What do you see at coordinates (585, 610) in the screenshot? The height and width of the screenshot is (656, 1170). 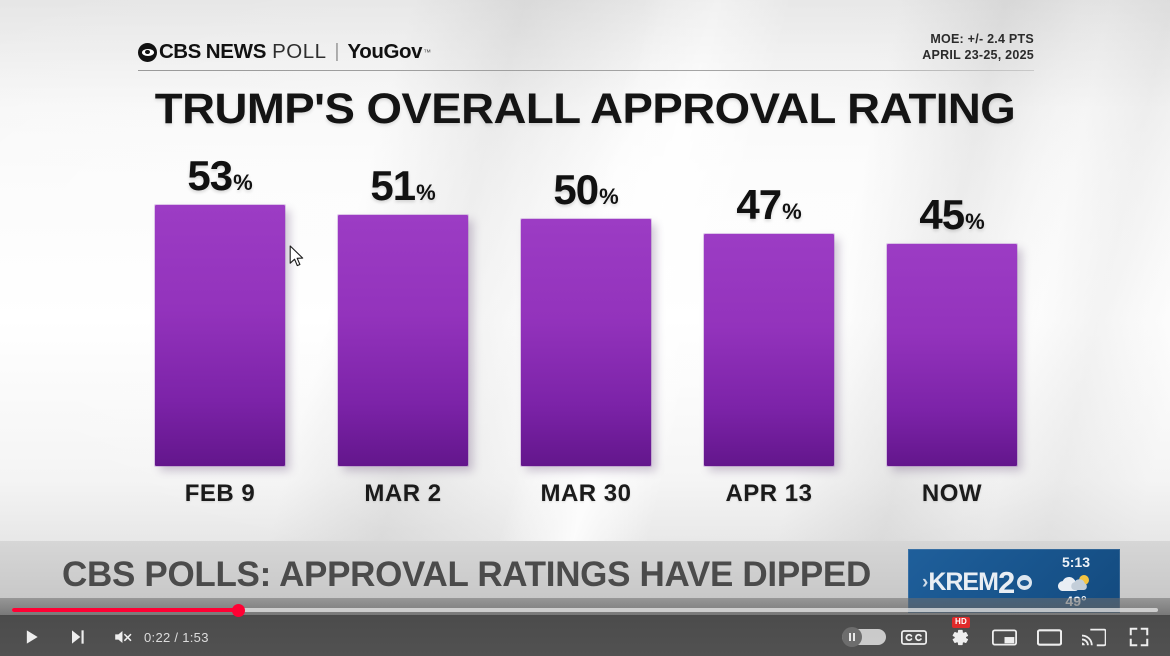 I see `progress-bar` at bounding box center [585, 610].